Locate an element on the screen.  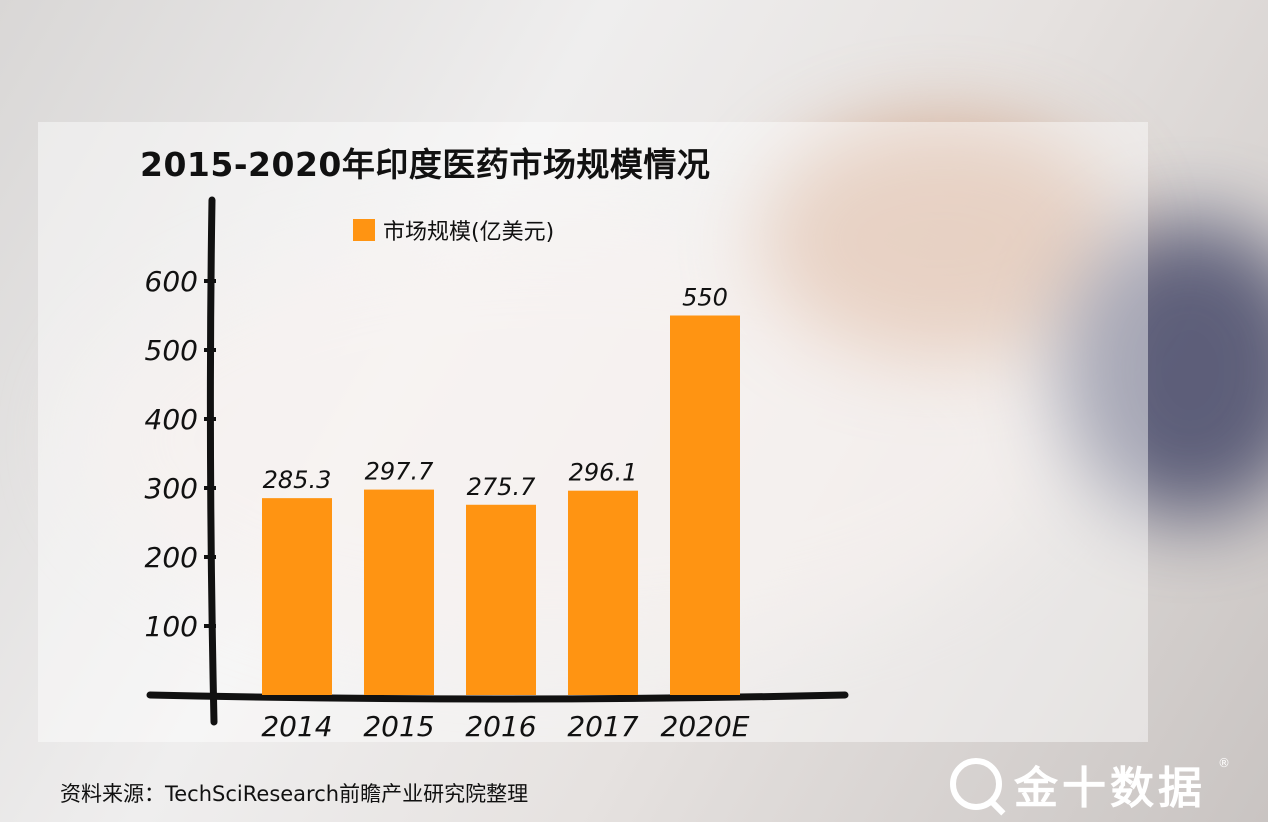
brand-registered-mark: ® is located at coordinates (1224, 763).